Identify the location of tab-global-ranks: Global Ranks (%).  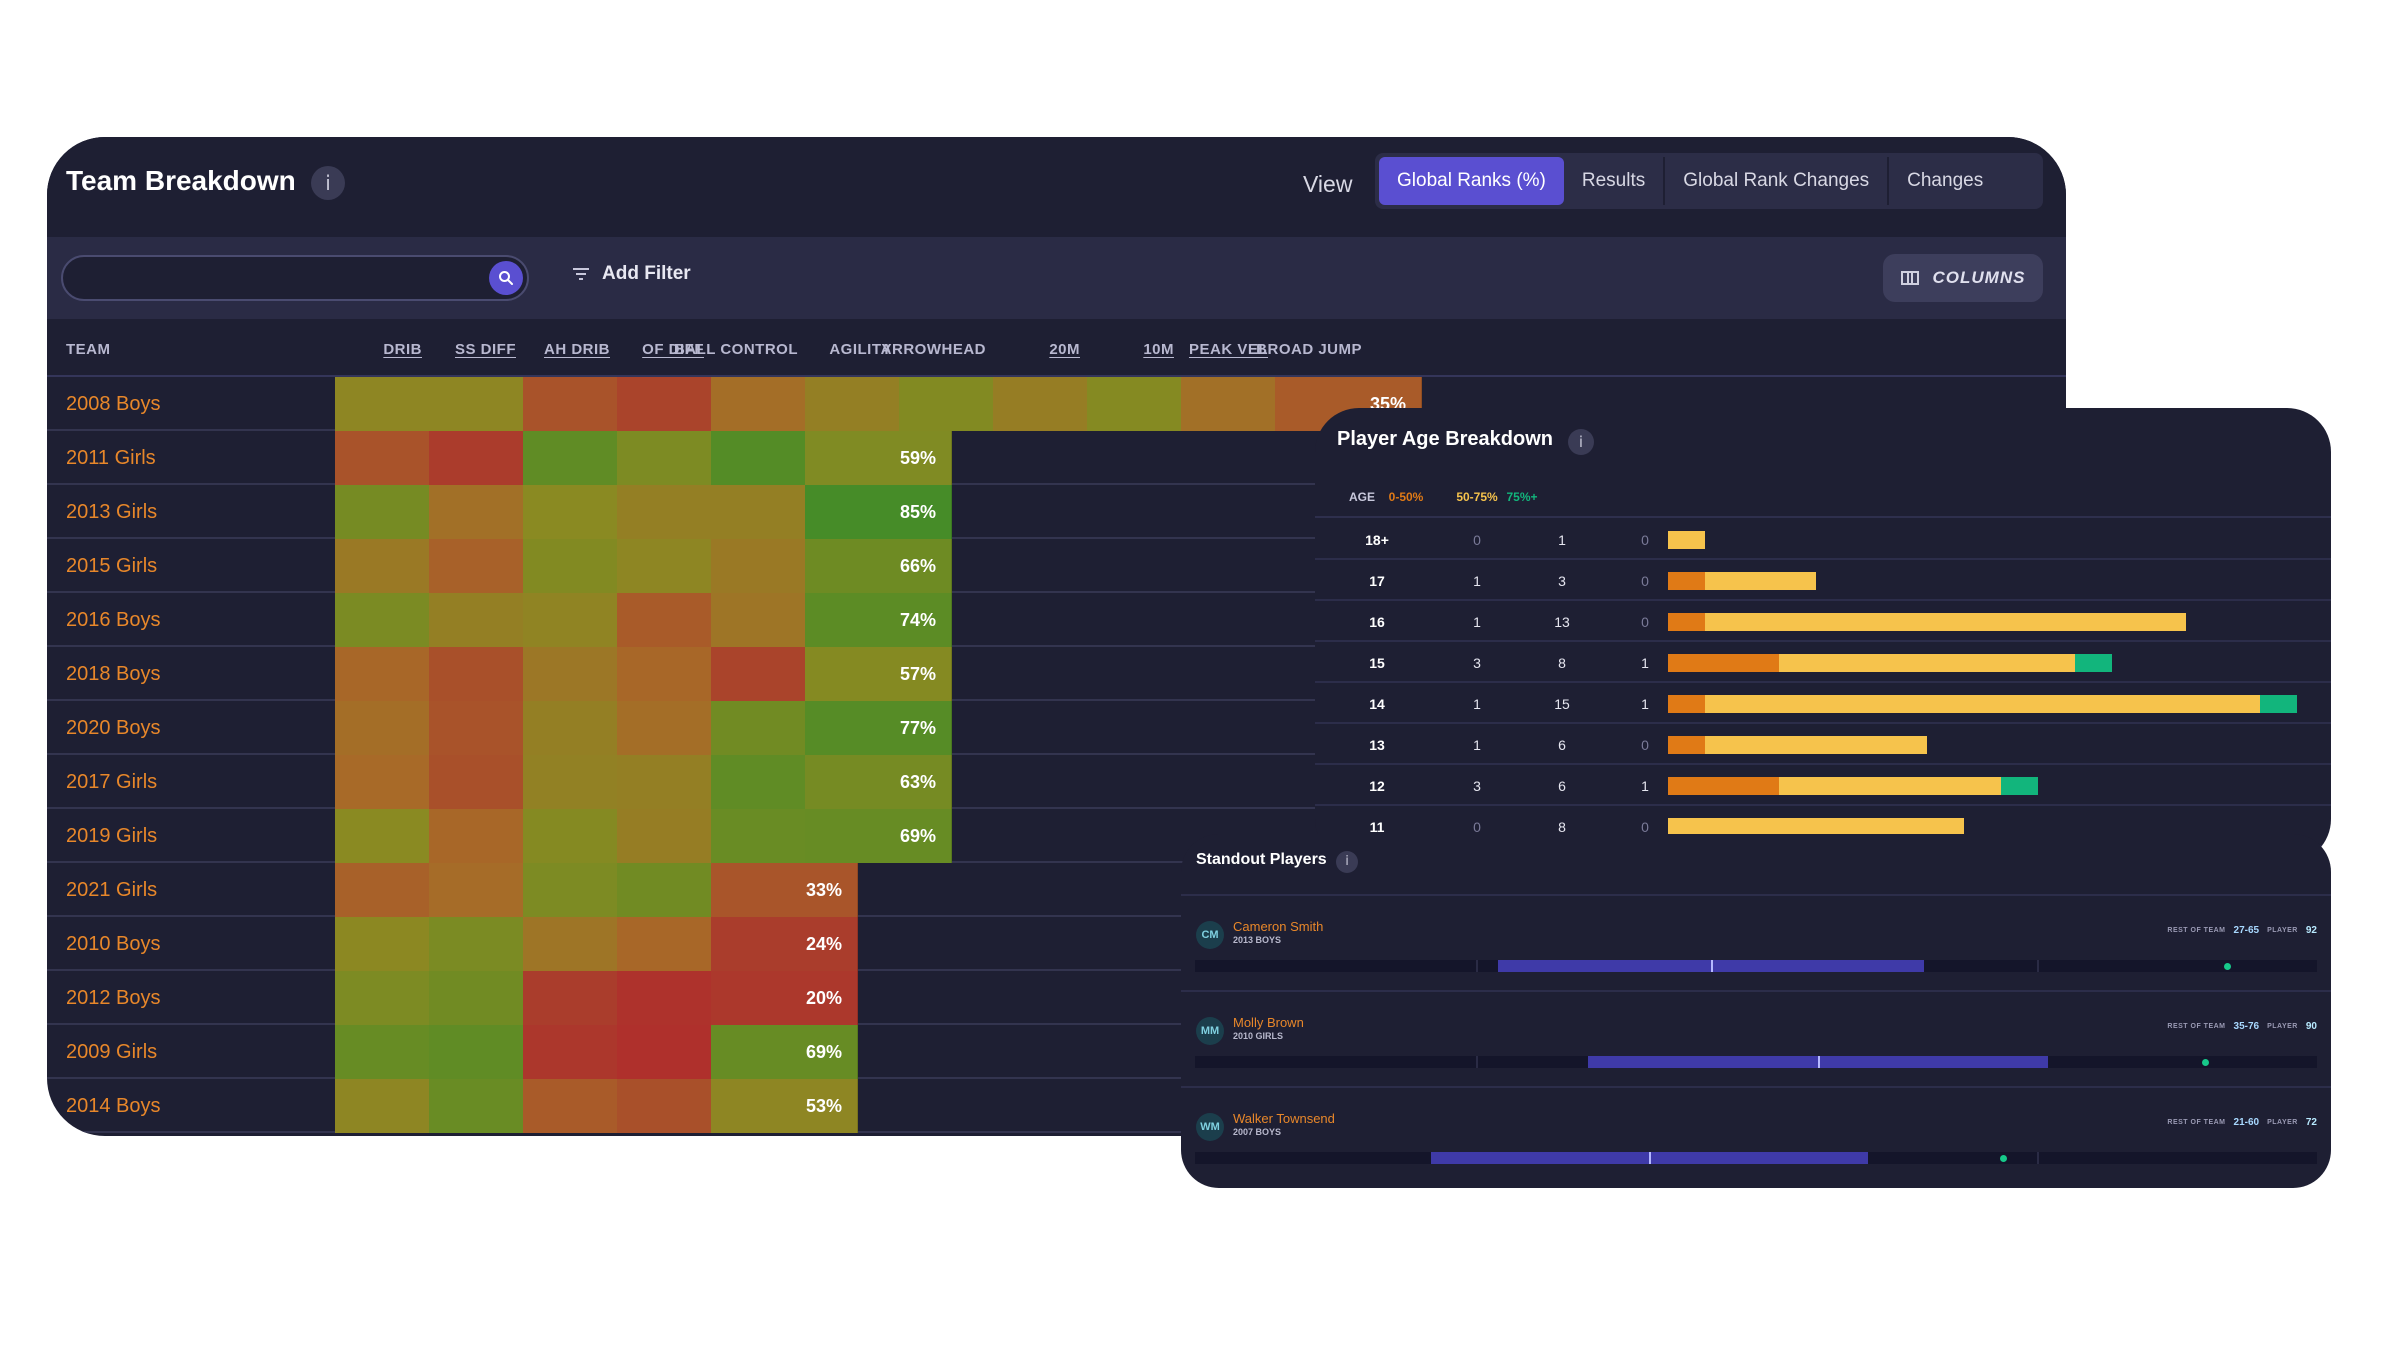
(1471, 181).